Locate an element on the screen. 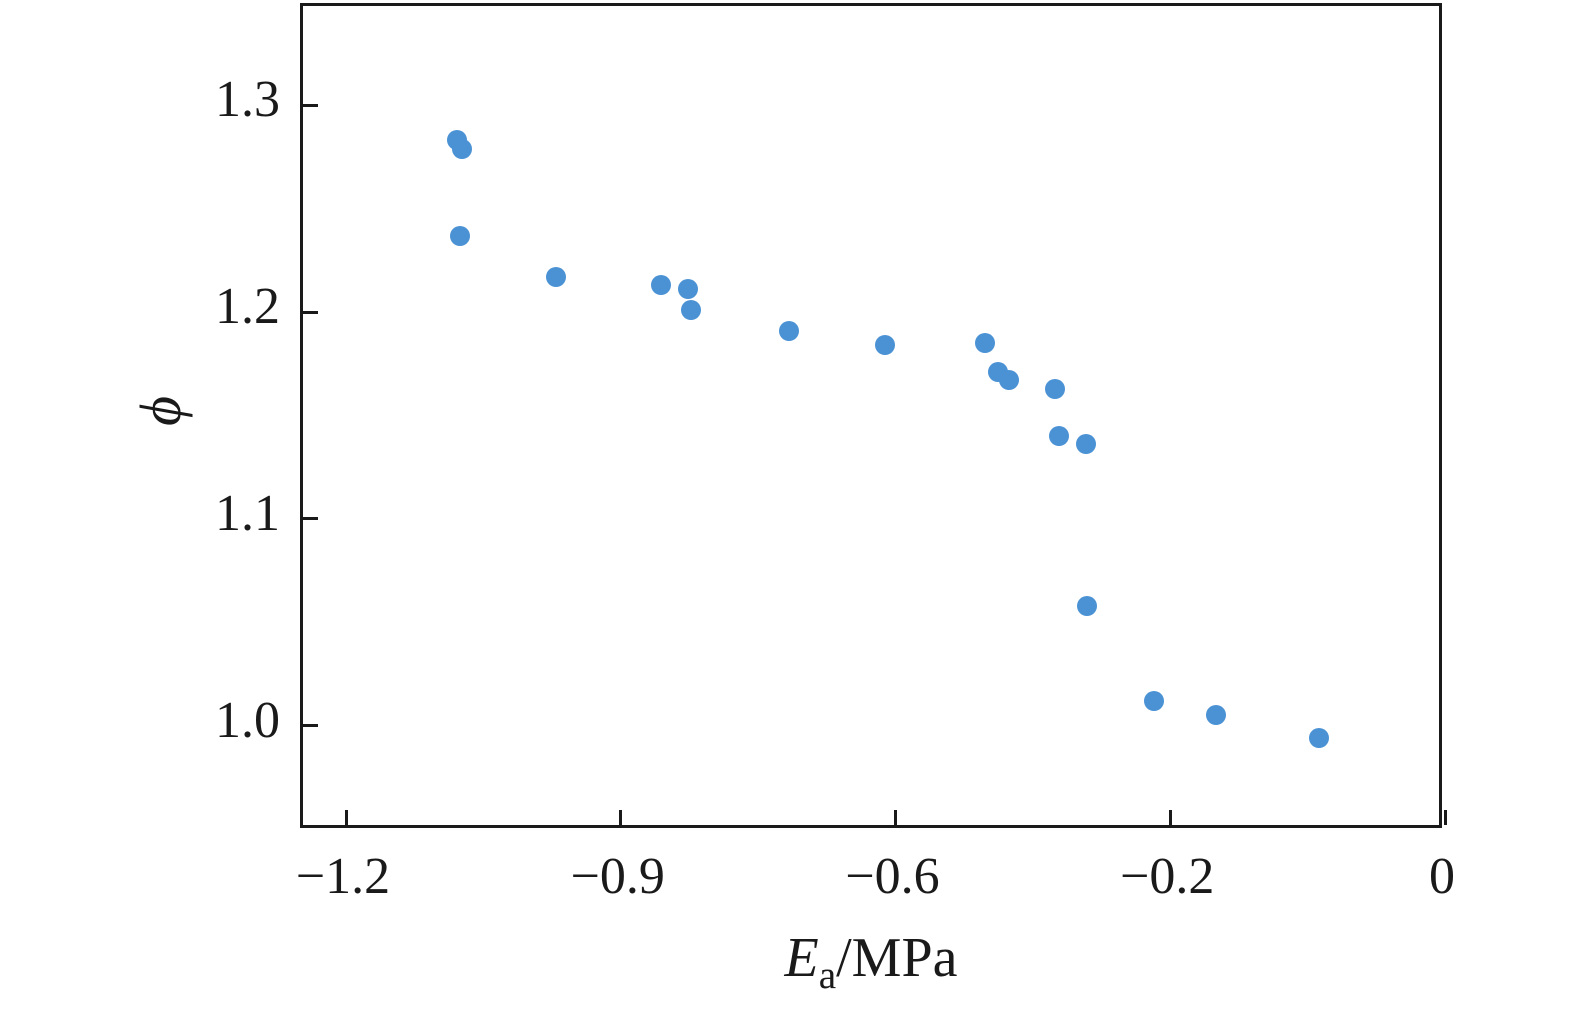  x-tick-label: −1.2 is located at coordinates (343, 876).